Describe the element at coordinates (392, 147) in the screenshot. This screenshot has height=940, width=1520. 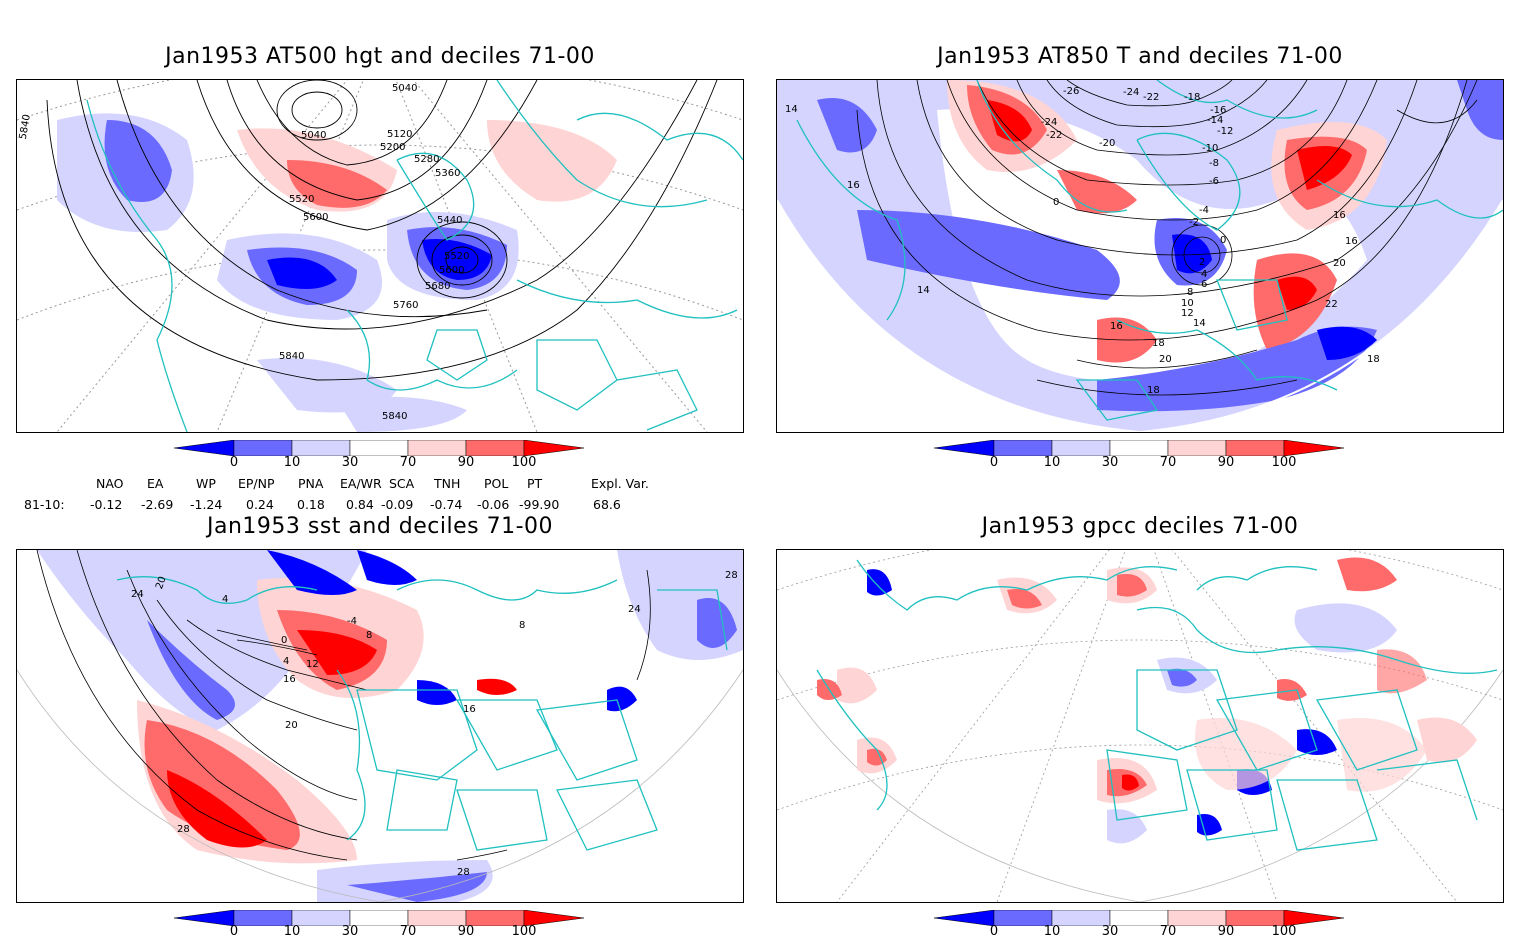
I see `contour-label: 5200` at that location.